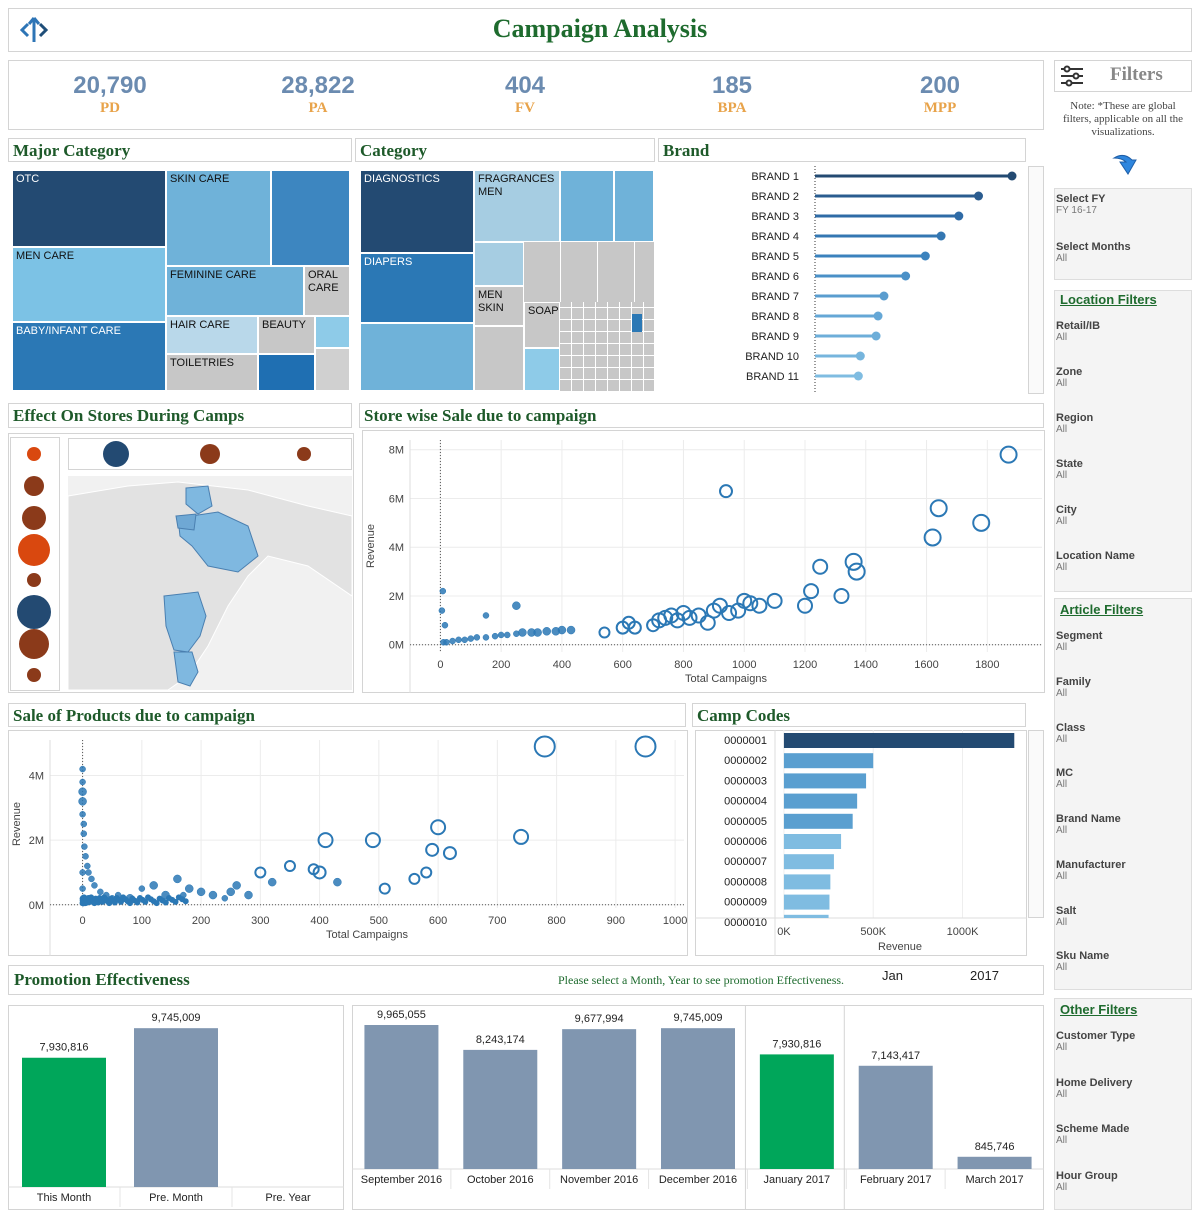 This screenshot has height=1220, width=1200. I want to click on filter-customer-type: Customer Type All, so click(1096, 1041).